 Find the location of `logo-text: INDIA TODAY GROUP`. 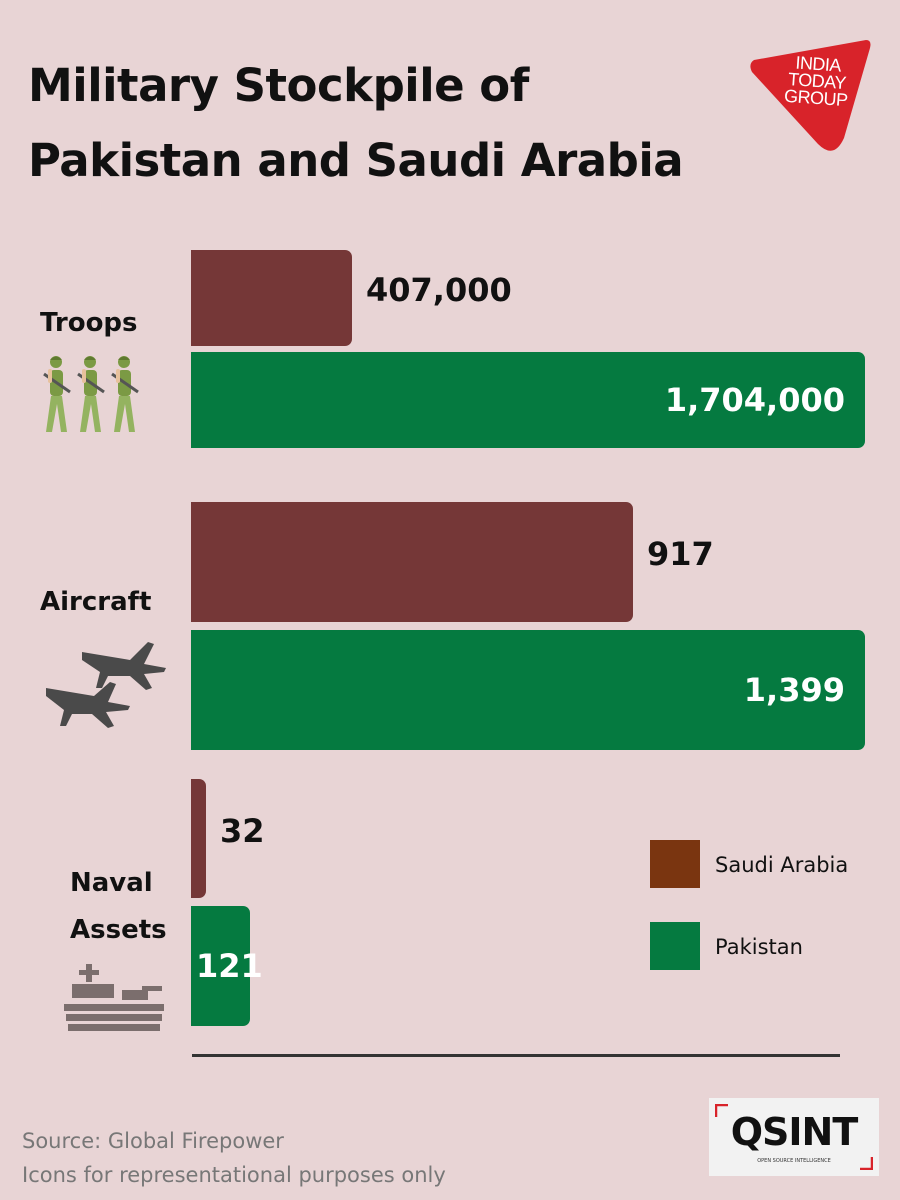

logo-text: INDIA TODAY GROUP is located at coordinates (816, 81).